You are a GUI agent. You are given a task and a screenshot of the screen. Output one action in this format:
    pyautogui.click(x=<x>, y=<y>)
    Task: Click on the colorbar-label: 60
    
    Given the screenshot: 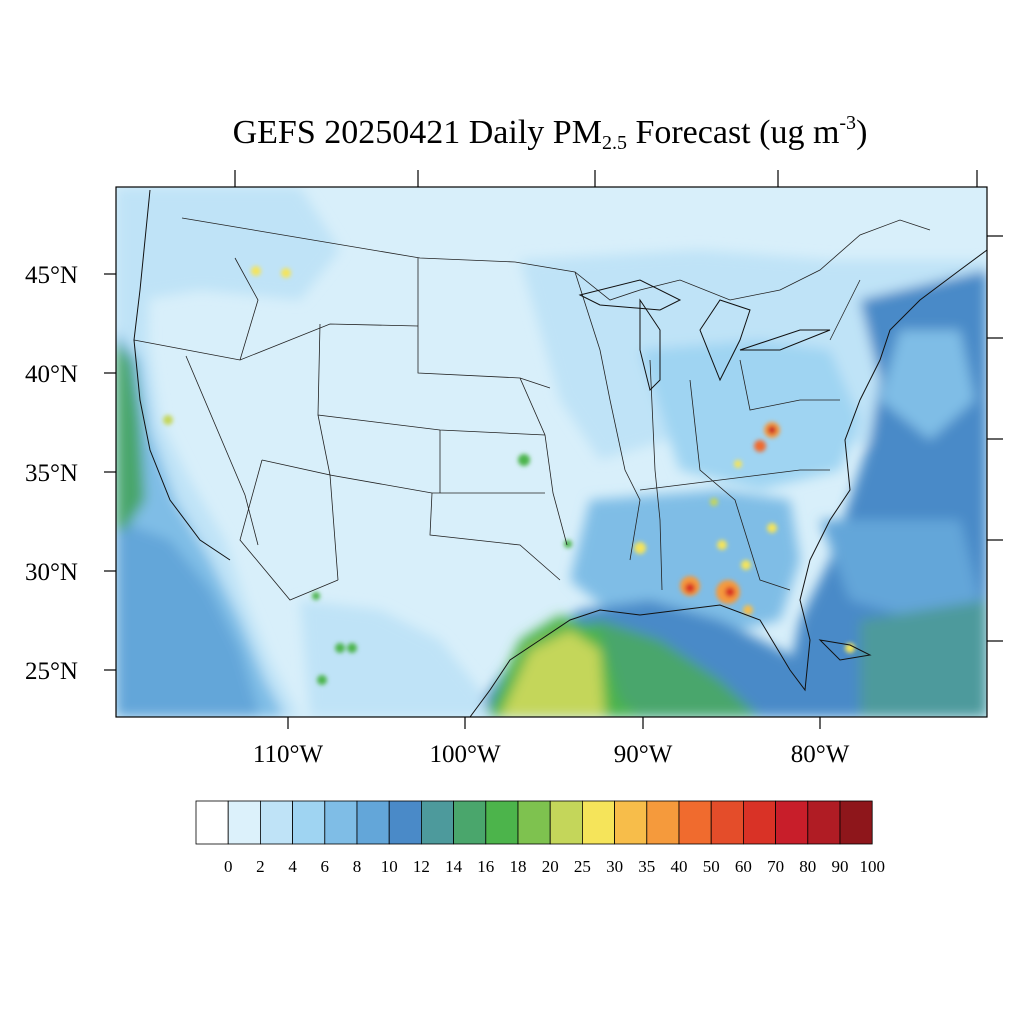 What is the action you would take?
    pyautogui.click(x=743, y=866)
    